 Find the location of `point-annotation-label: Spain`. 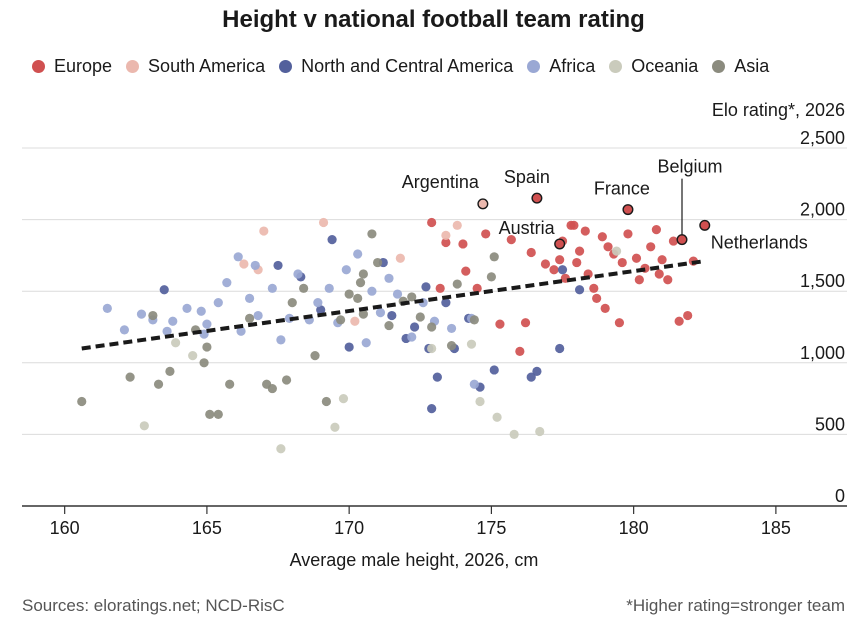

point-annotation-label: Spain is located at coordinates (527, 177).